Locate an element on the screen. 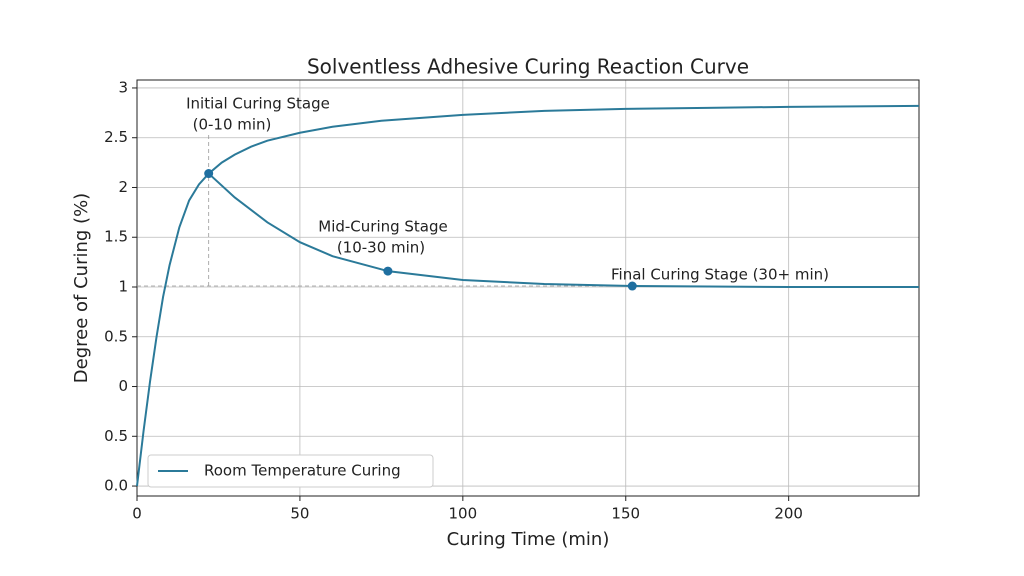  y-axis-label: Degree of Curing (%) is located at coordinates (81, 288).